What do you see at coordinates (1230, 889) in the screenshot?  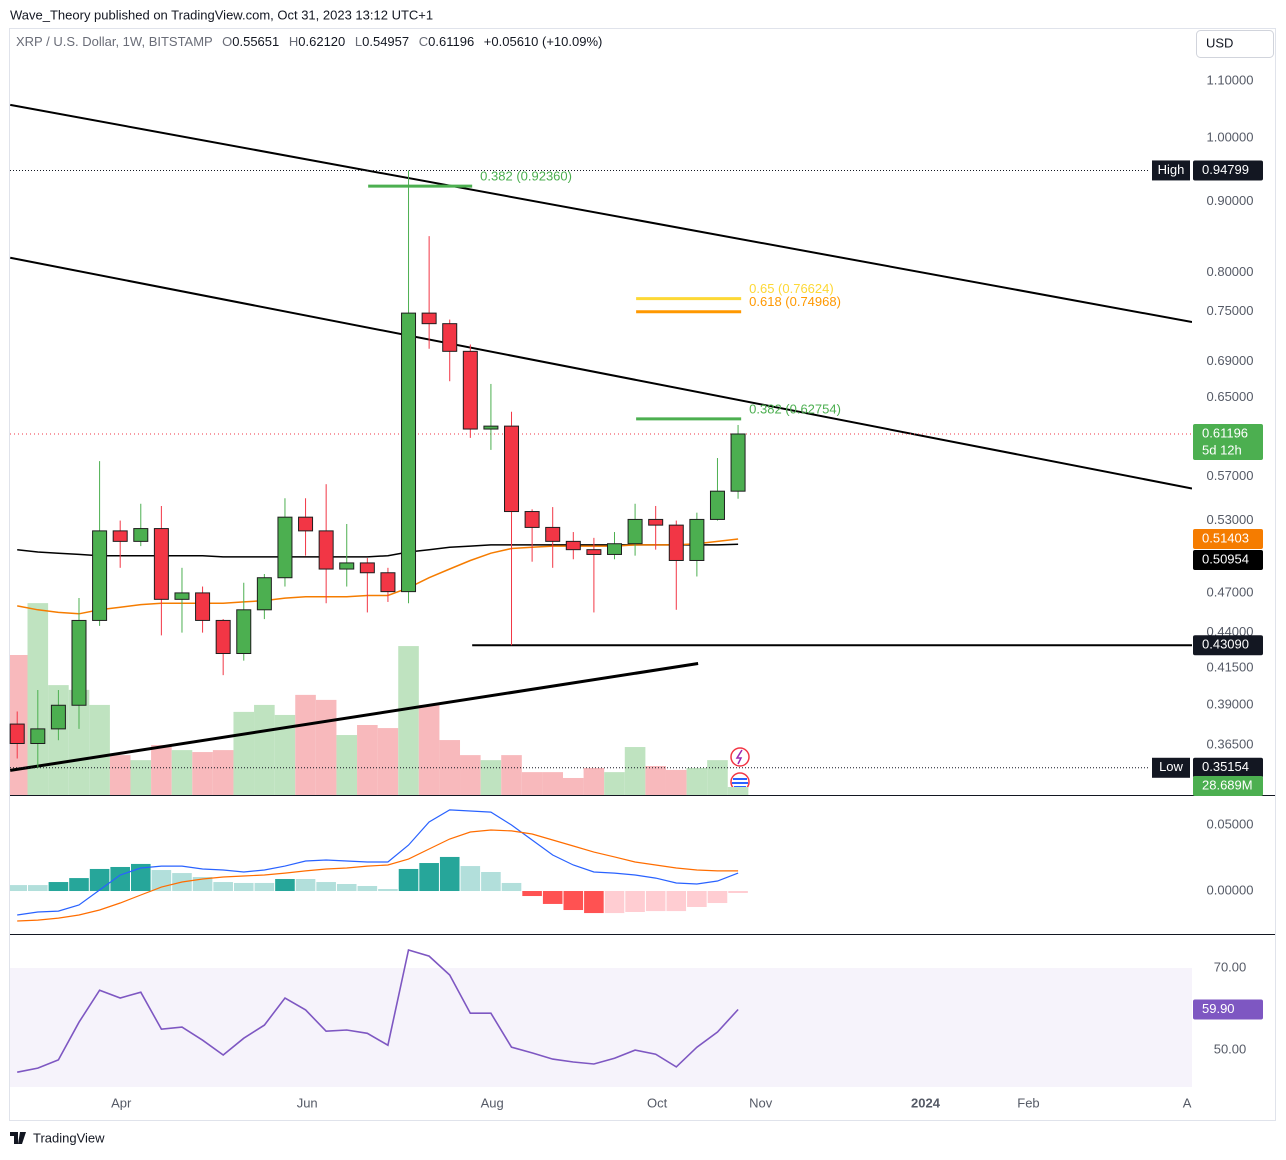 I see `y-tick-label: 0.00000` at bounding box center [1230, 889].